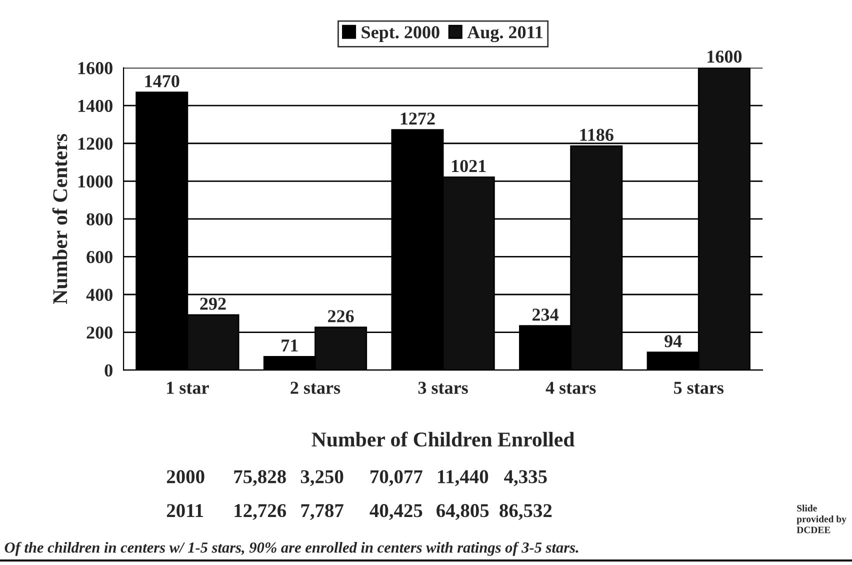 The image size is (852, 565). Describe the element at coordinates (291, 549) in the screenshot. I see `text: Of the children in centers w/ 1-5 stars, 90% are enrolled in centers with ratings of 3-5 stars.` at that location.